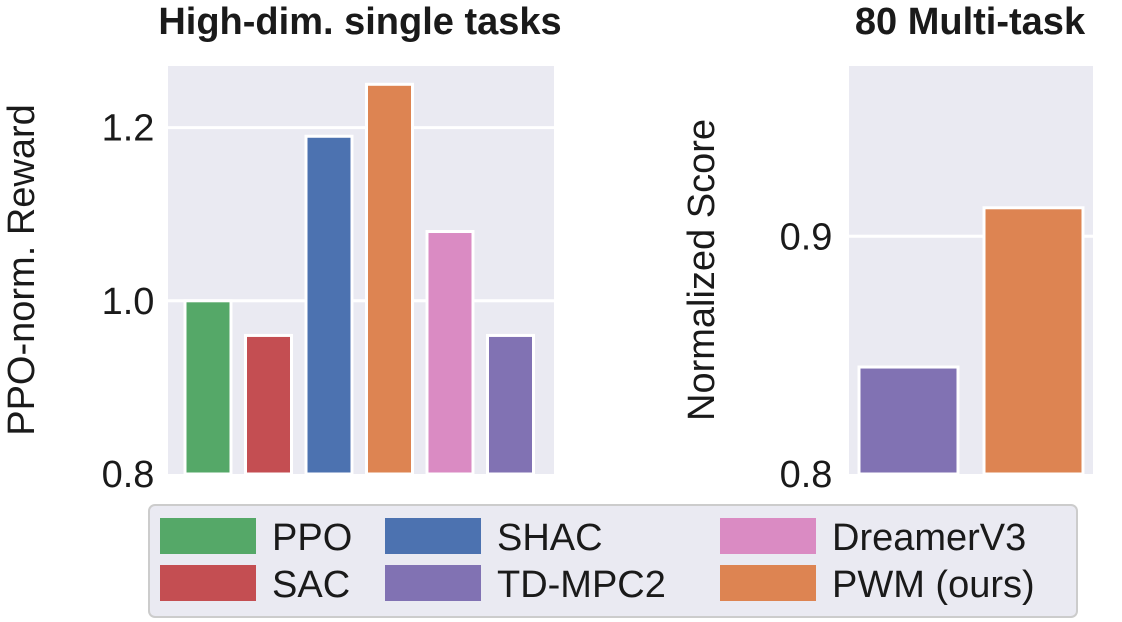 The height and width of the screenshot is (622, 1122). Describe the element at coordinates (329, 305) in the screenshot. I see `bar-shac` at that location.